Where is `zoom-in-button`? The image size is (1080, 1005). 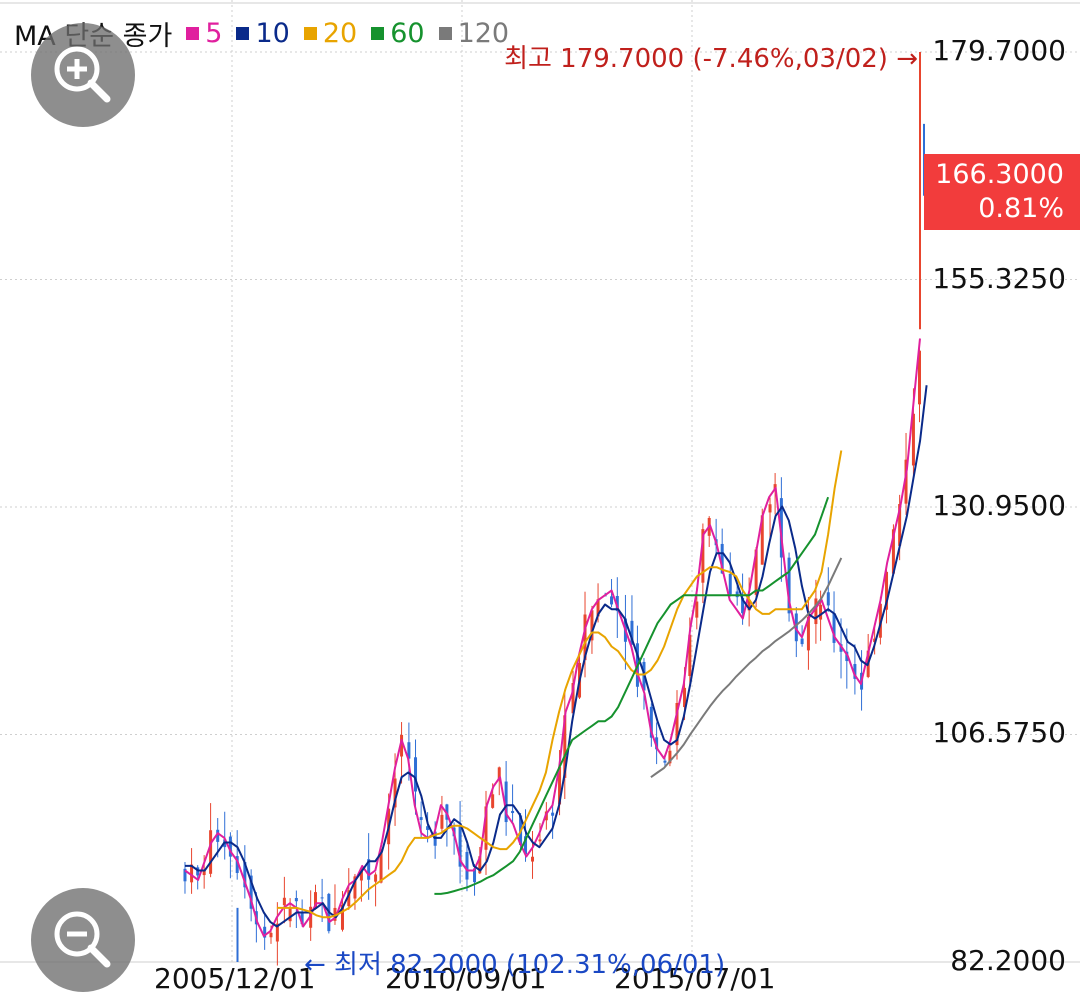 zoom-in-button is located at coordinates (83, 75).